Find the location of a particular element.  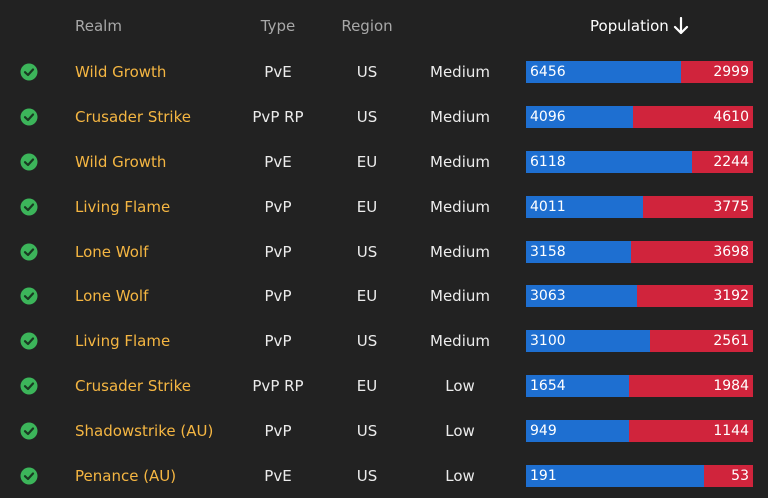

population-bar: 3100 2561 is located at coordinates (639, 341).